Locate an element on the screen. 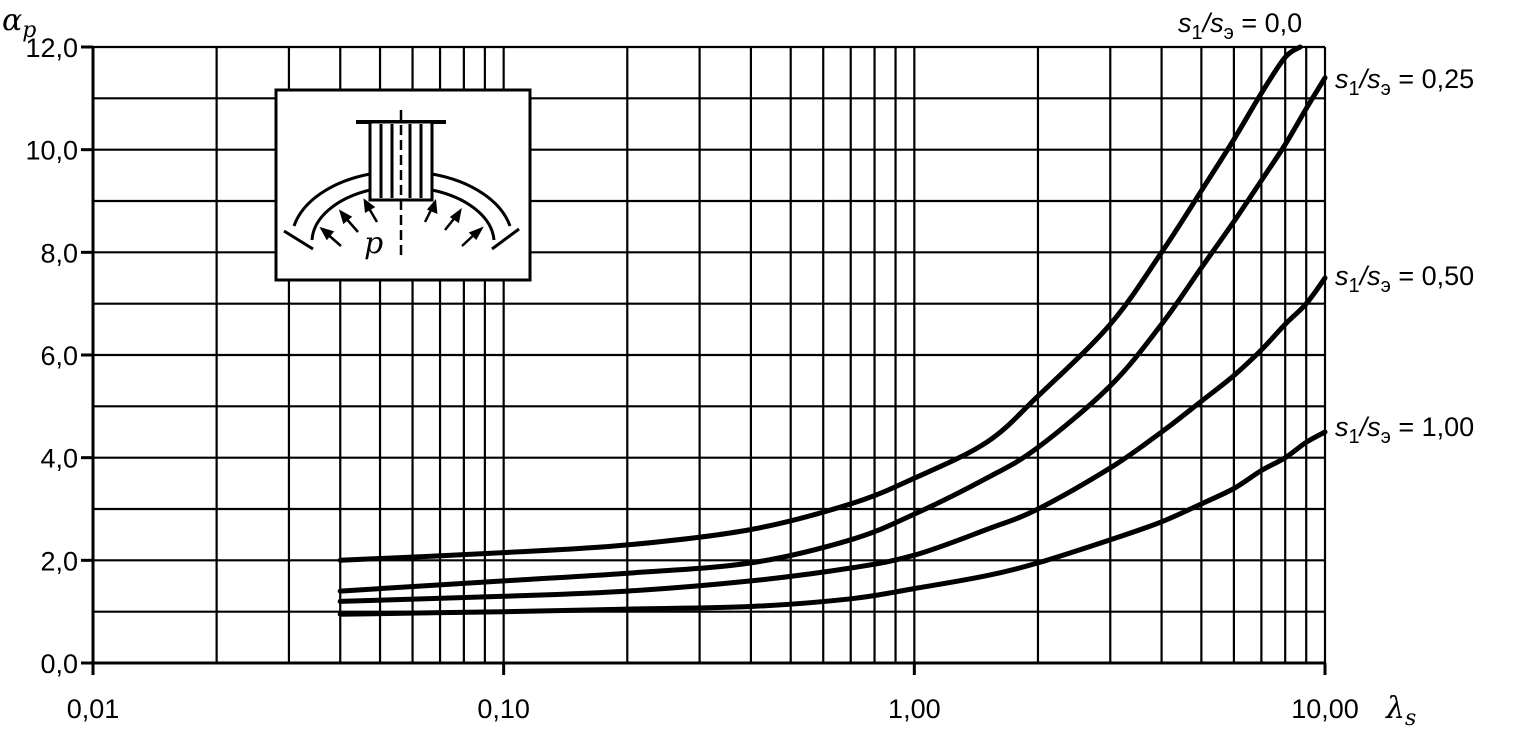 The image size is (1518, 729). inset-arch-outer is located at coordinates (331, 199).